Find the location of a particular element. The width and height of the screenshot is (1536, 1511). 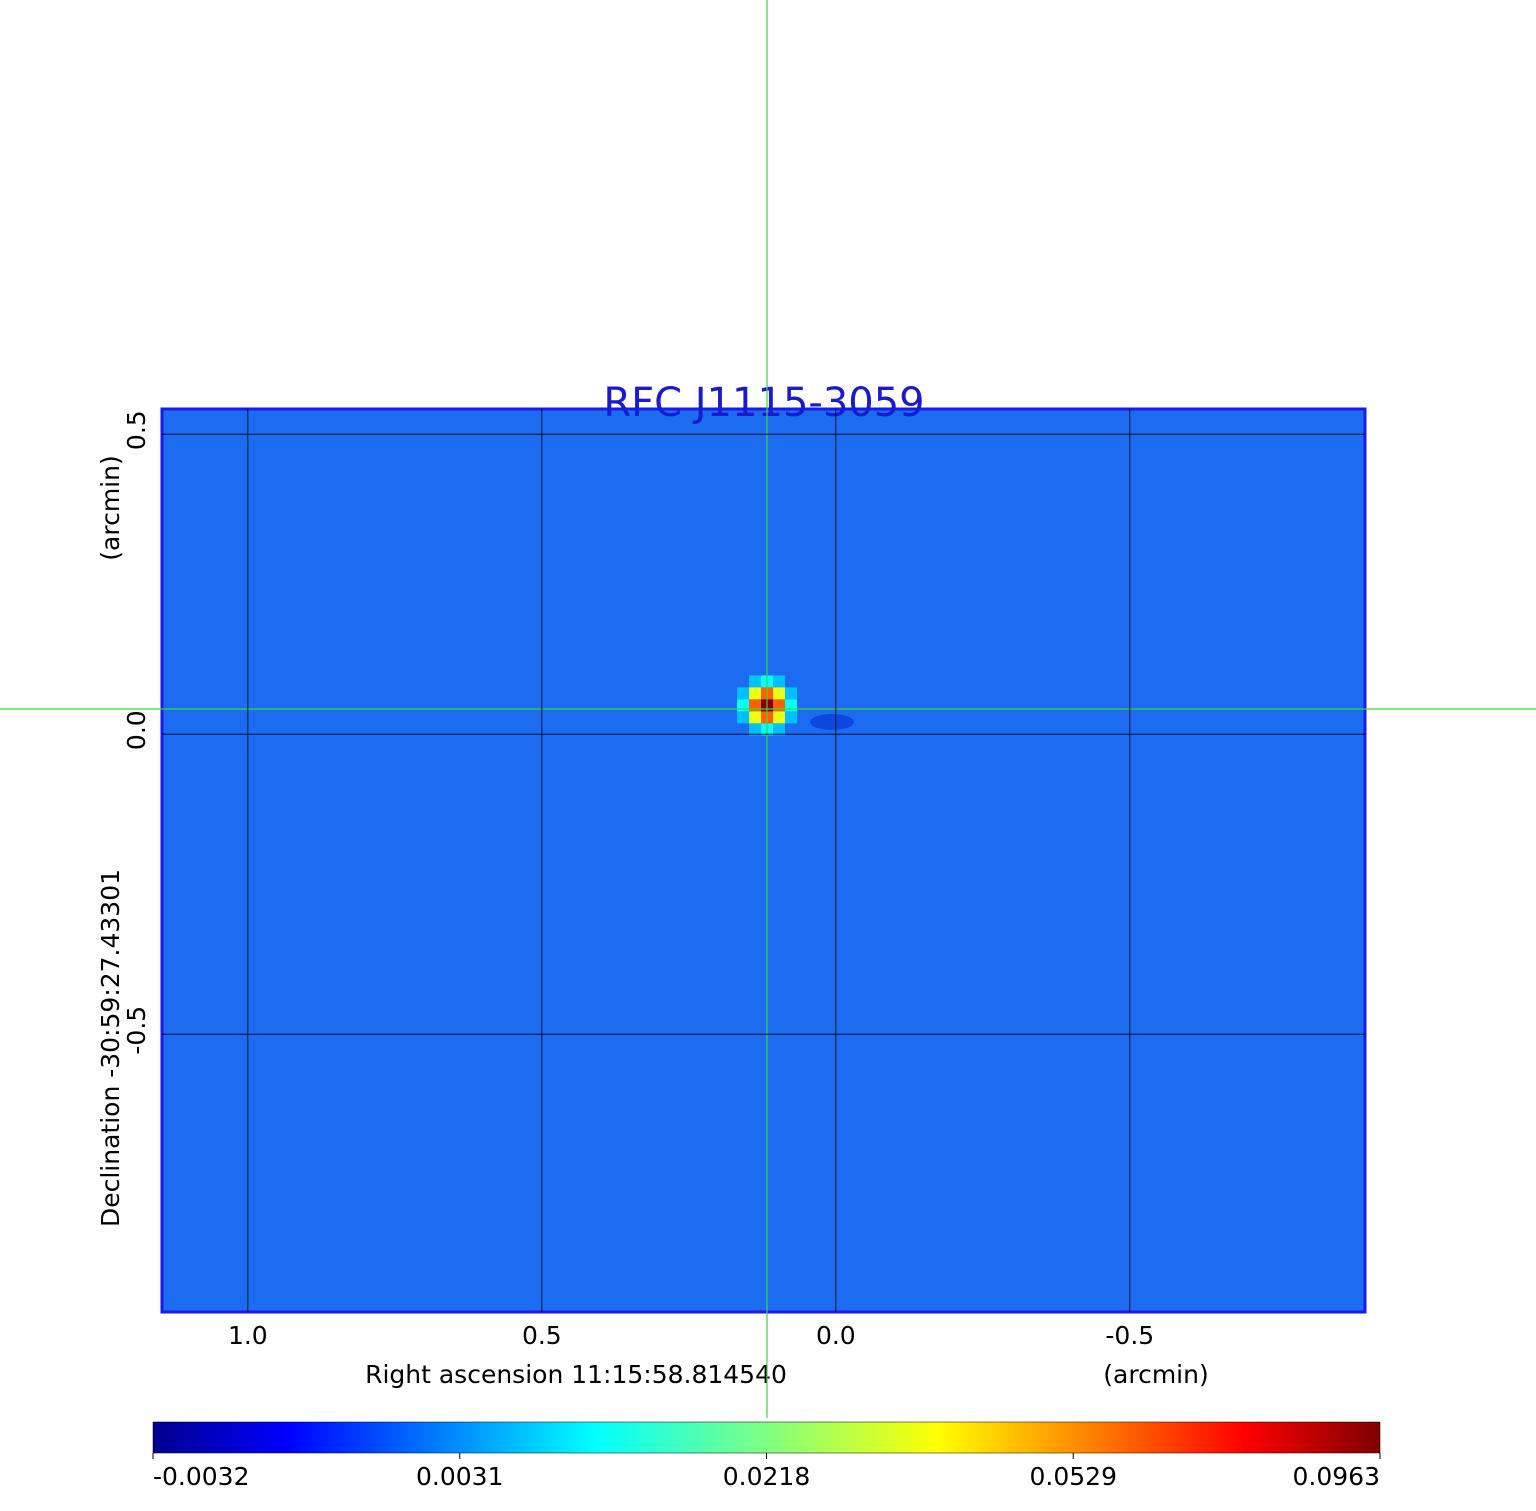

y-axis-label: Declination -30:59:27.43301 is located at coordinates (110, 1048).